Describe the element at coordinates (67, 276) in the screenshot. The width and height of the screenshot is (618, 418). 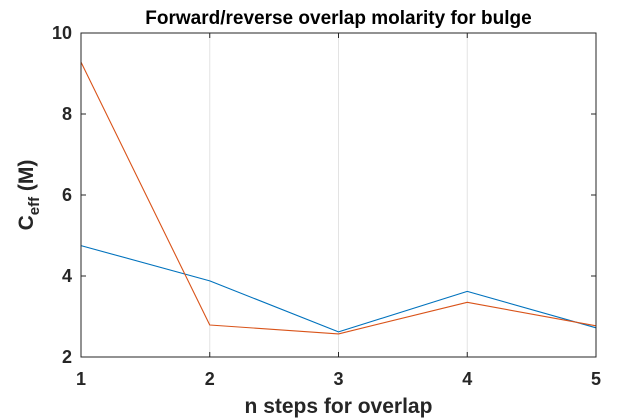
I see `y-tick-label: 4` at that location.